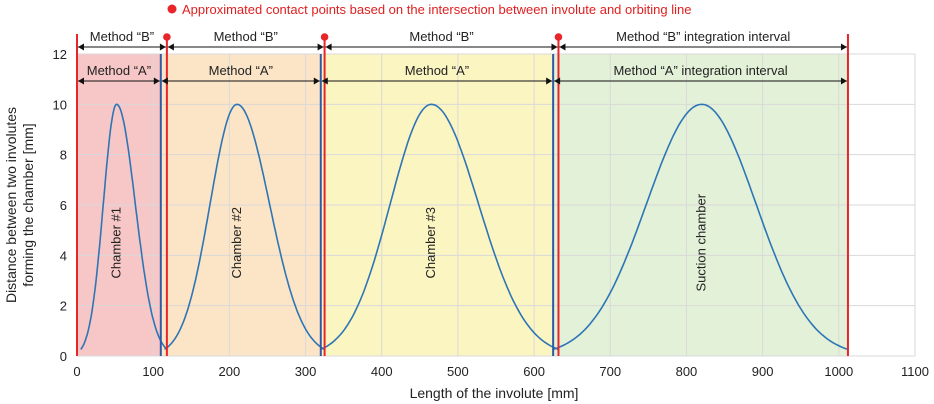 This screenshot has width=934, height=404. What do you see at coordinates (700, 70) in the screenshot?
I see `method-a-label-4: Method “A” integration interval` at bounding box center [700, 70].